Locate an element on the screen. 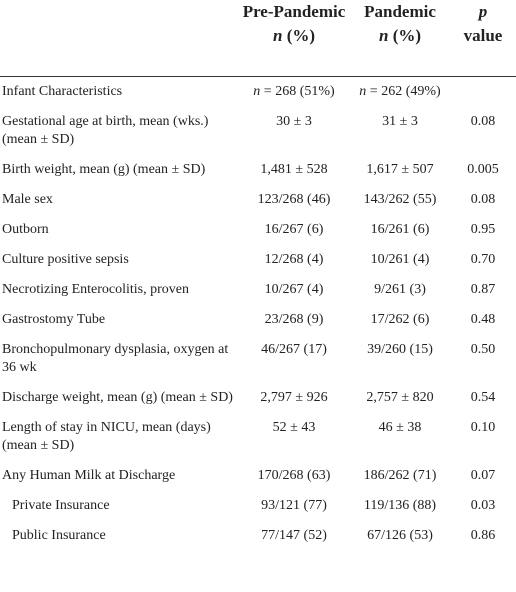 This screenshot has height=592, width=516. table-cell: 0.70 is located at coordinates (483, 260).